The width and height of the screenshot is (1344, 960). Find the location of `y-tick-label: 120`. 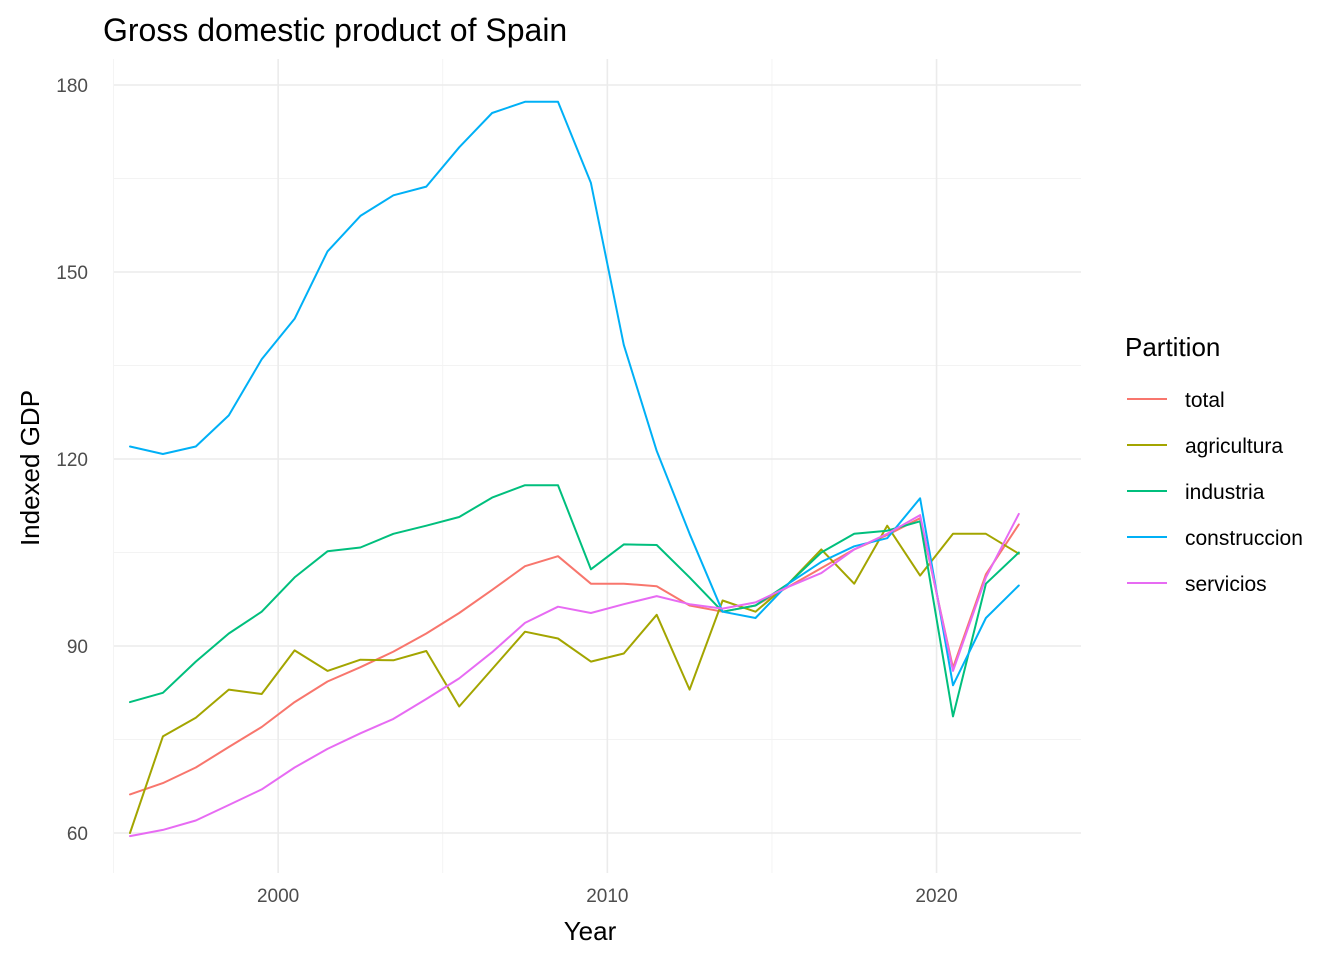

y-tick-label: 120 is located at coordinates (72, 460).